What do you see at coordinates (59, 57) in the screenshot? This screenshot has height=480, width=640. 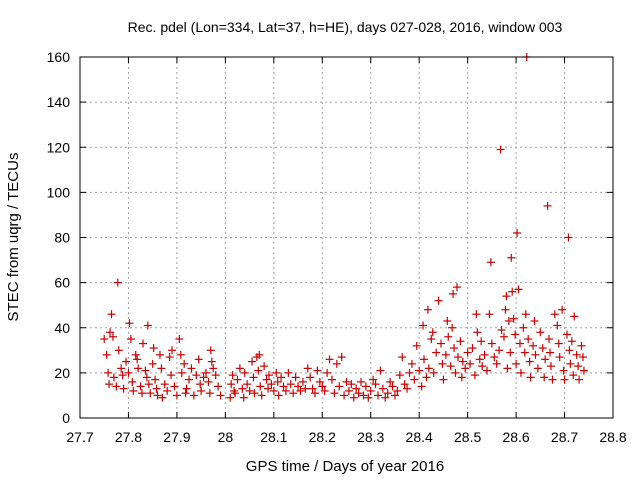 I see `y-tick-label: 160` at bounding box center [59, 57].